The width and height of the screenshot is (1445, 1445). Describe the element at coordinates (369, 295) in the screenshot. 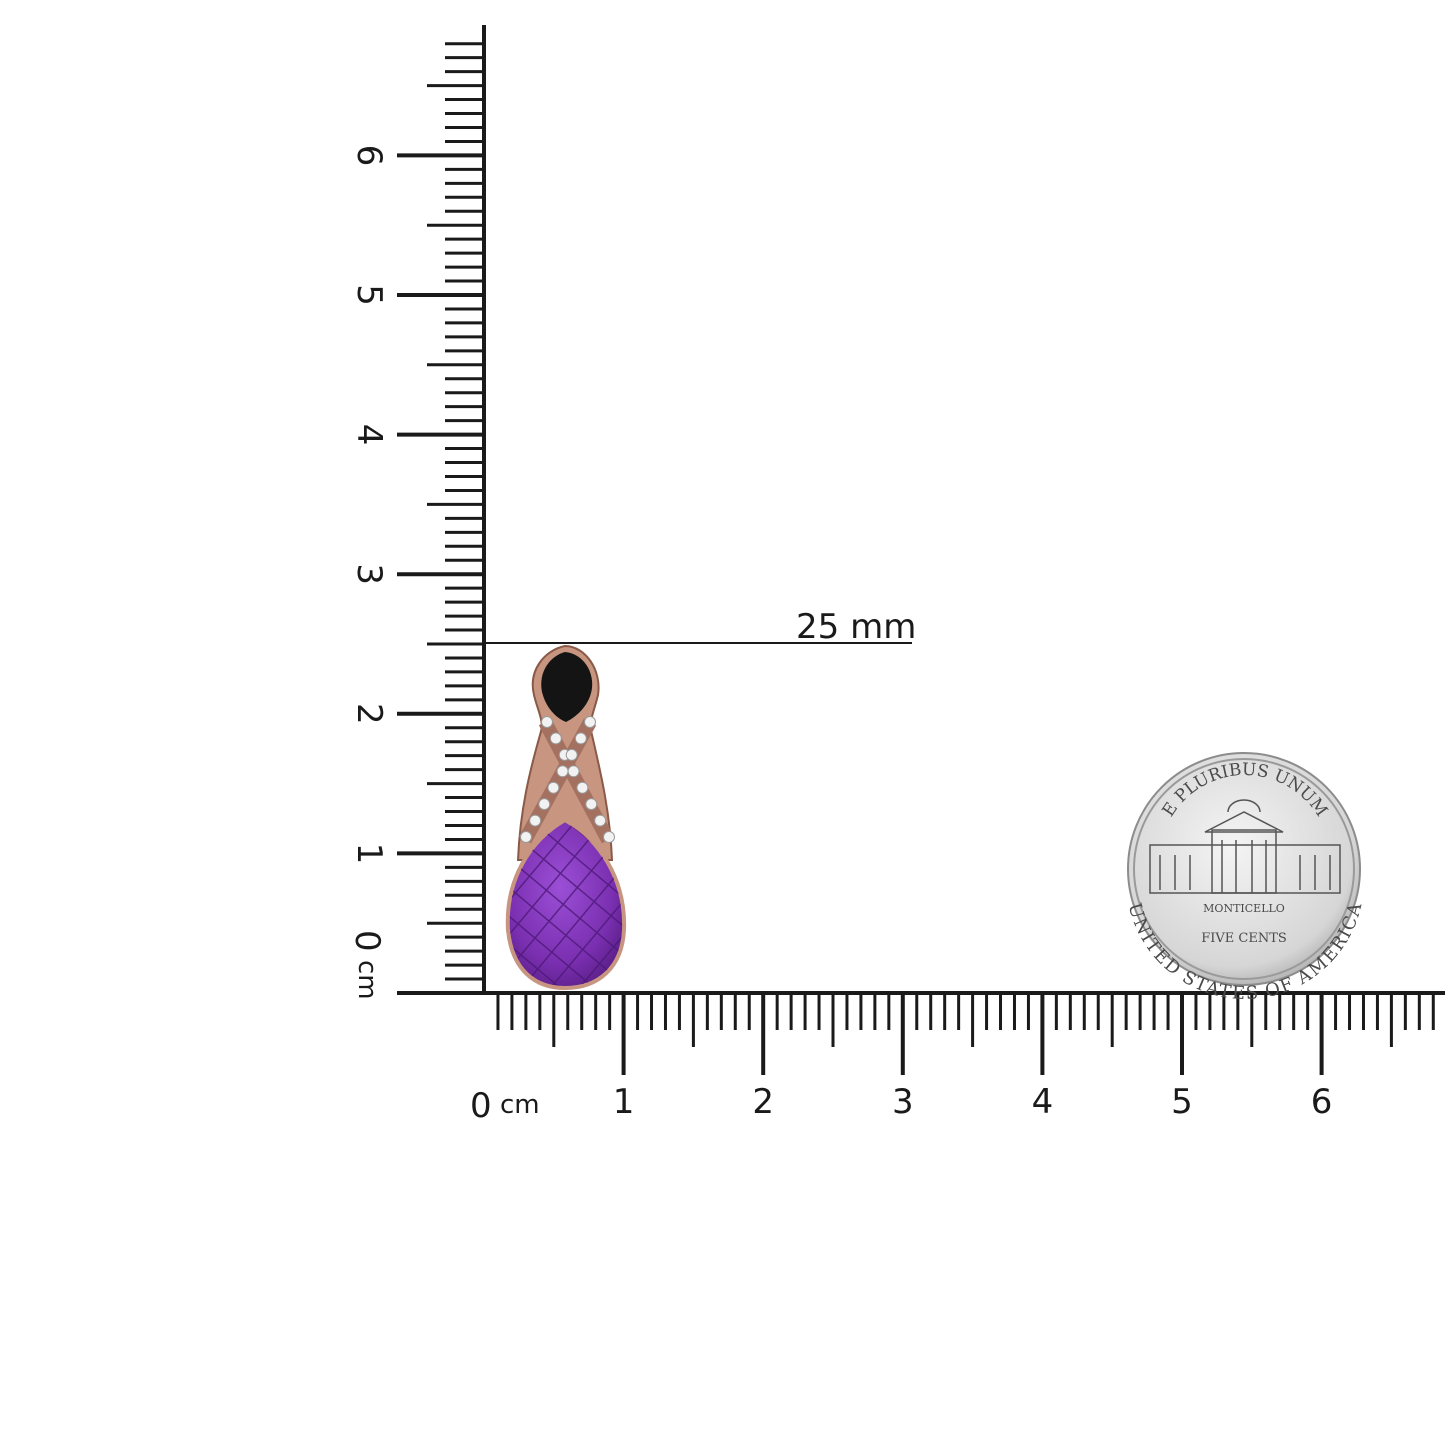

I see `v-cm-label: 5` at that location.